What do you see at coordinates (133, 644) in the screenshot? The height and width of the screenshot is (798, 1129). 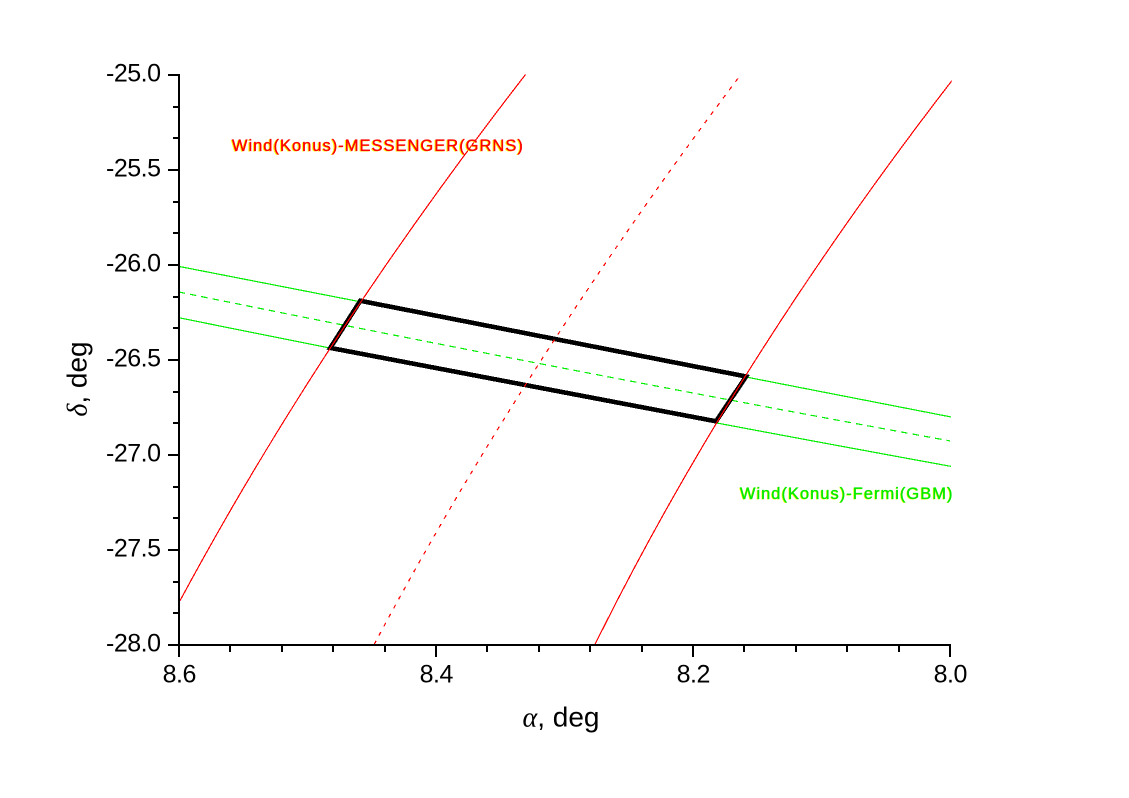 I see `svg-text: -28.0` at bounding box center [133, 644].